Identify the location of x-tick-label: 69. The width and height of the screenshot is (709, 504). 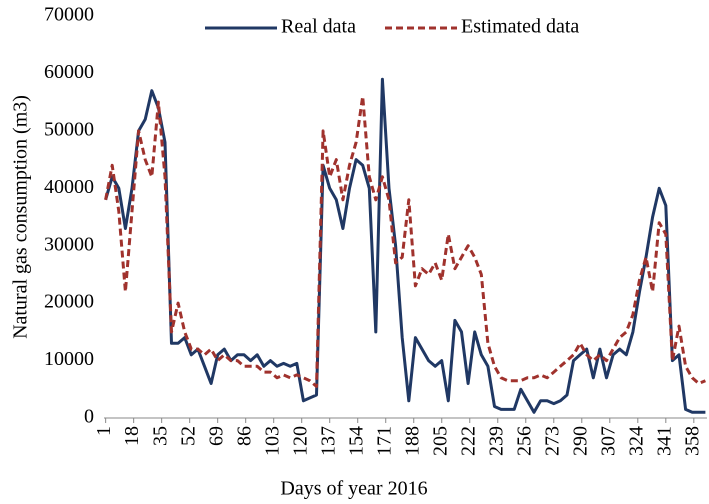
(216, 436).